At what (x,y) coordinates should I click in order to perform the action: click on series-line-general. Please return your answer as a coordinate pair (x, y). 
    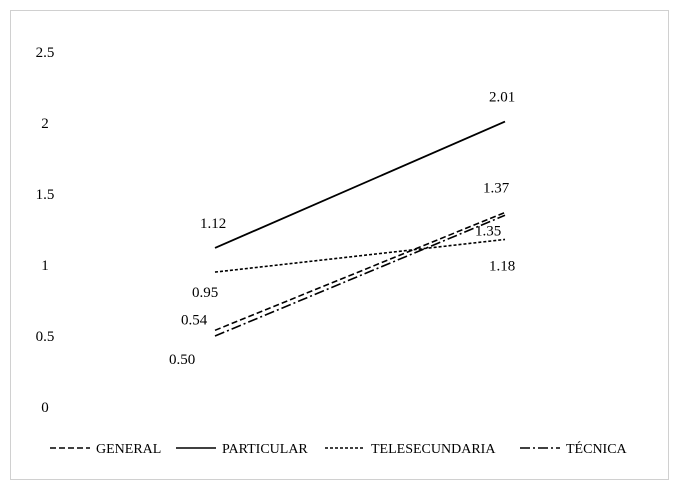
    Looking at the image, I should click on (360, 271).